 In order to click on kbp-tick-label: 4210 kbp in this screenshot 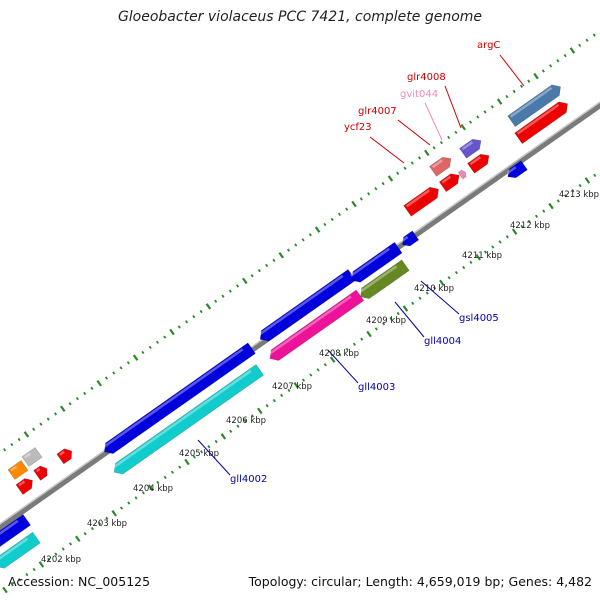, I will do `click(434, 289)`.